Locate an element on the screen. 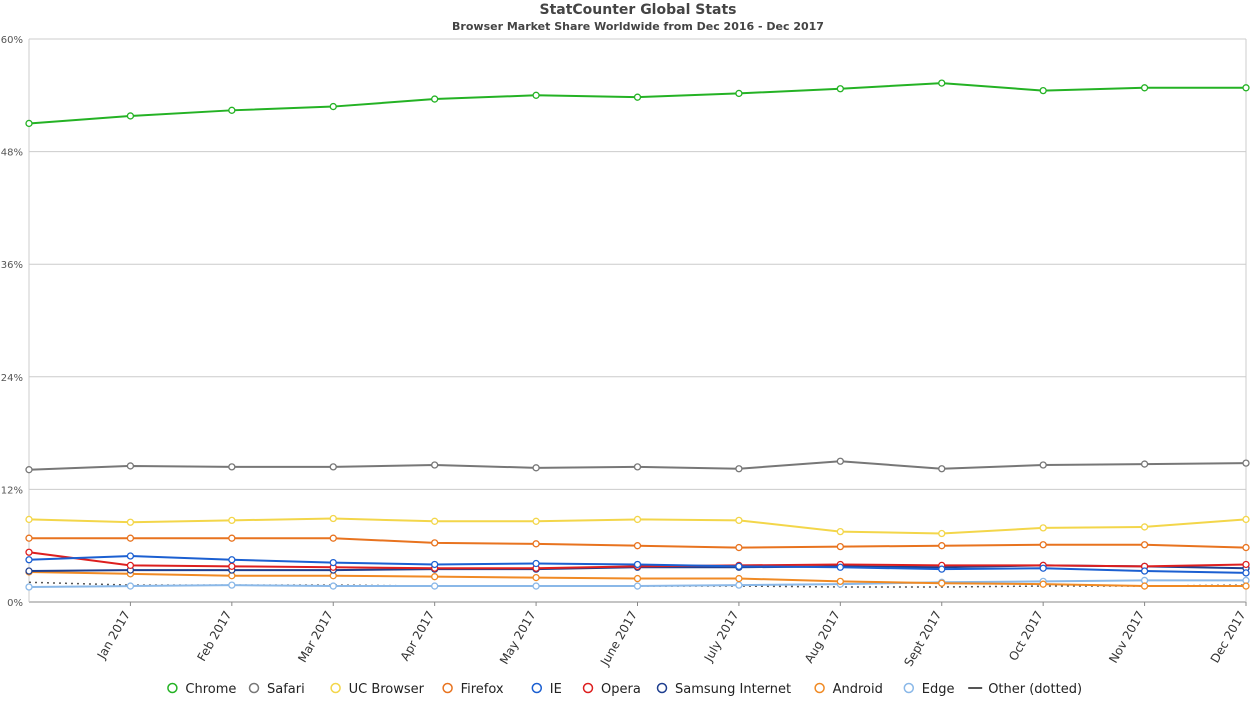 This screenshot has height=706, width=1256. legend-label: Chrome is located at coordinates (210, 689).